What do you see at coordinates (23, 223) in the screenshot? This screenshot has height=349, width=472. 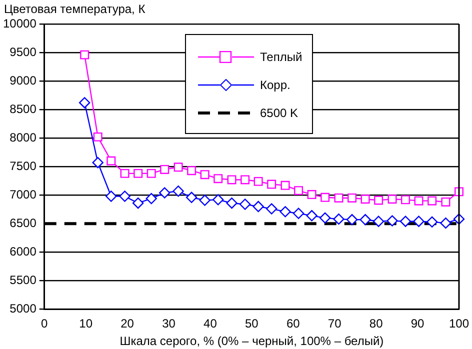 I see `y-tick-label: 6500` at bounding box center [23, 223].